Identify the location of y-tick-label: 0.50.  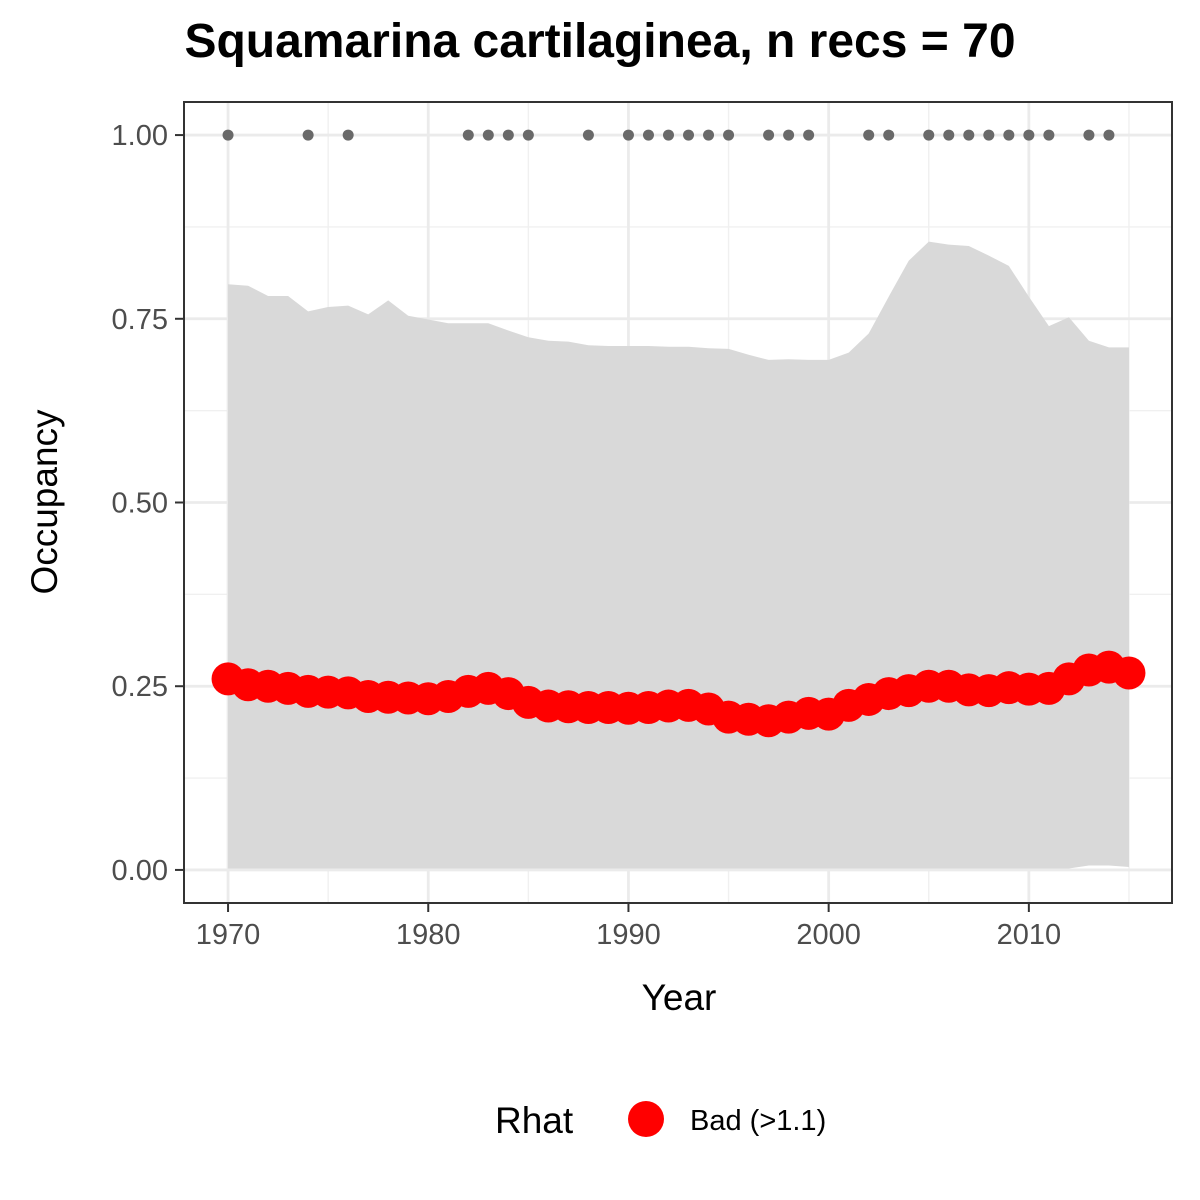
(140, 504).